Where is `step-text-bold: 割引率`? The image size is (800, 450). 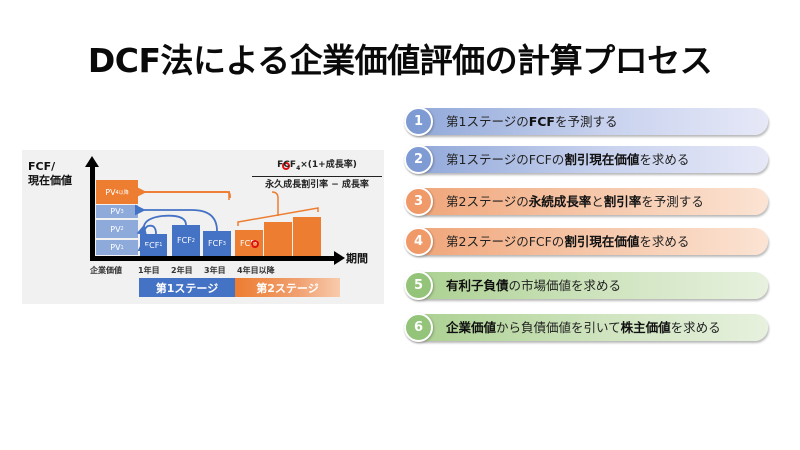 step-text-bold: 割引率 is located at coordinates (622, 201).